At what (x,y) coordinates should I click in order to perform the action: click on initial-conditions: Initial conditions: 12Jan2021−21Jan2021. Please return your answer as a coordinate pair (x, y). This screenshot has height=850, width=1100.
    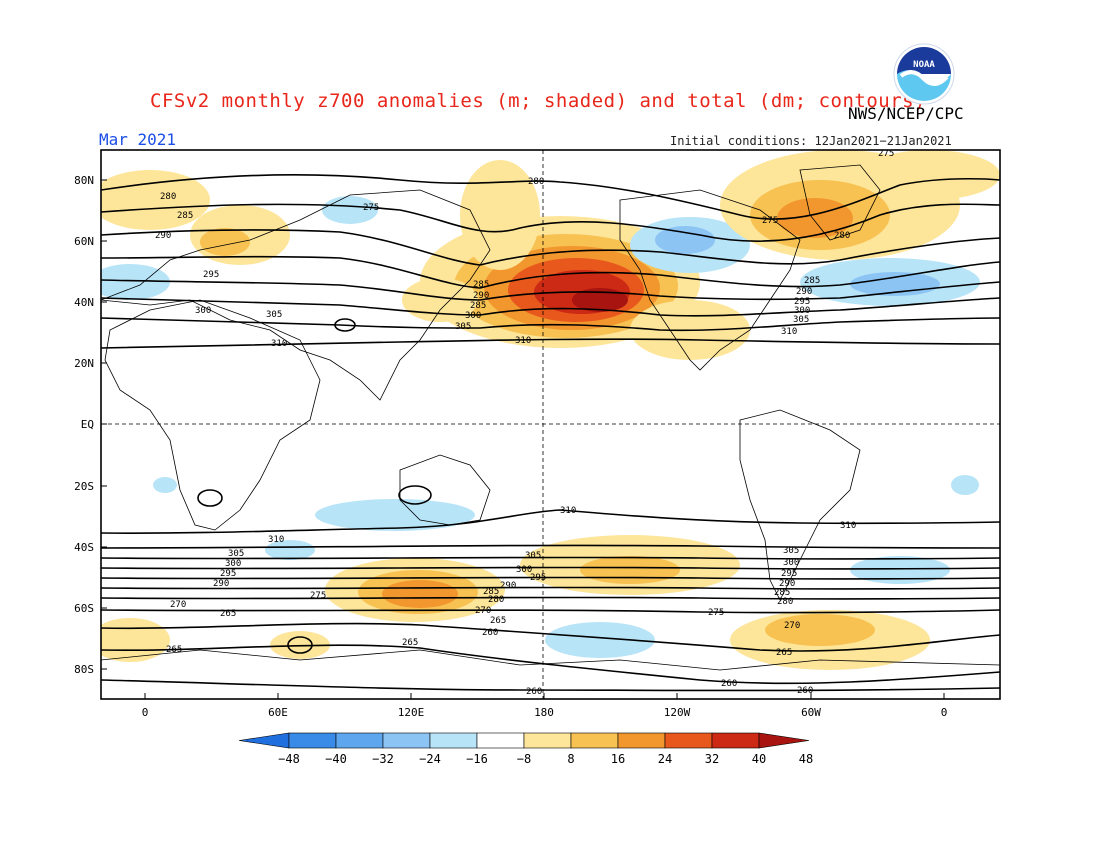
    Looking at the image, I should click on (811, 141).